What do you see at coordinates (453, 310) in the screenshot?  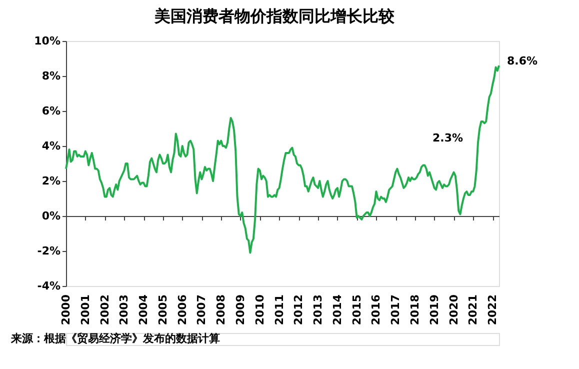 I see `x-tick-label: 2020` at bounding box center [453, 310].